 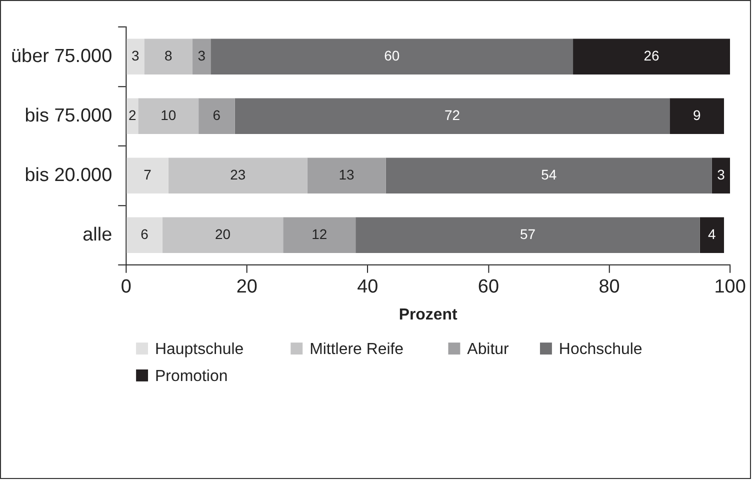 I want to click on y-tick-label: bis 20.000, so click(x=68, y=175).